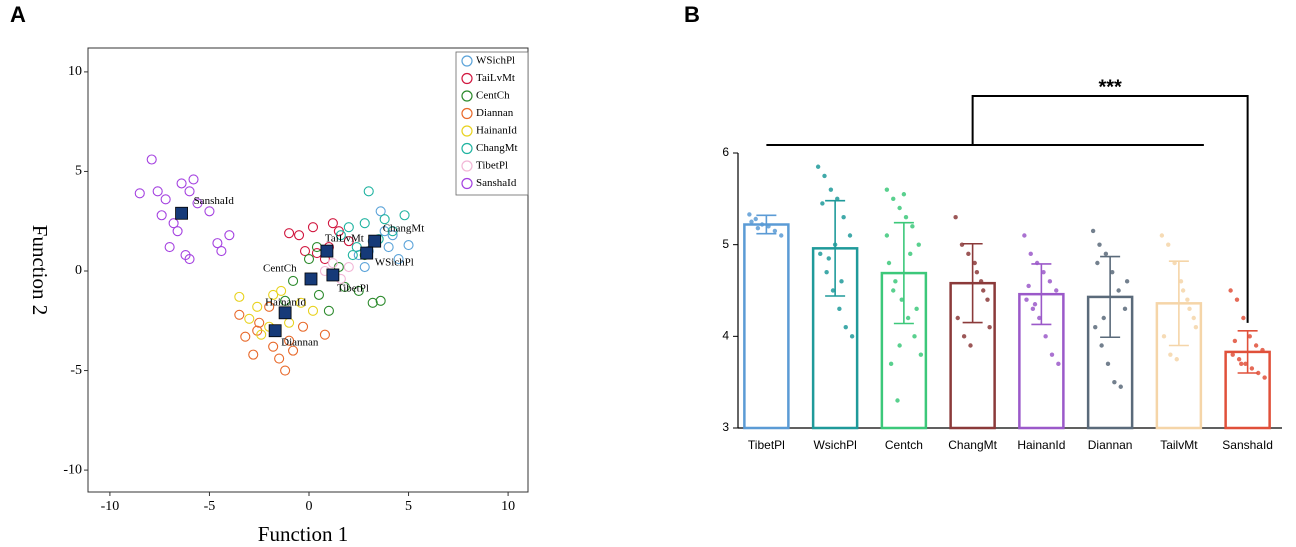 The width and height of the screenshot is (1296, 547). I want to click on x-tick-label: -10, so click(110, 506).